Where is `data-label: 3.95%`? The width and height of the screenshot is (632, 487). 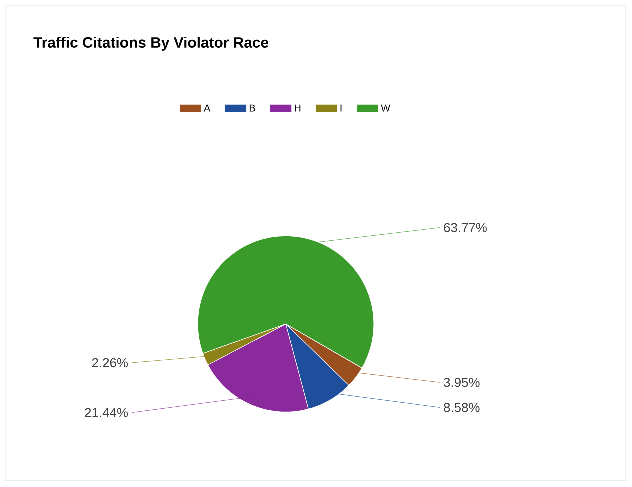 data-label: 3.95% is located at coordinates (462, 383).